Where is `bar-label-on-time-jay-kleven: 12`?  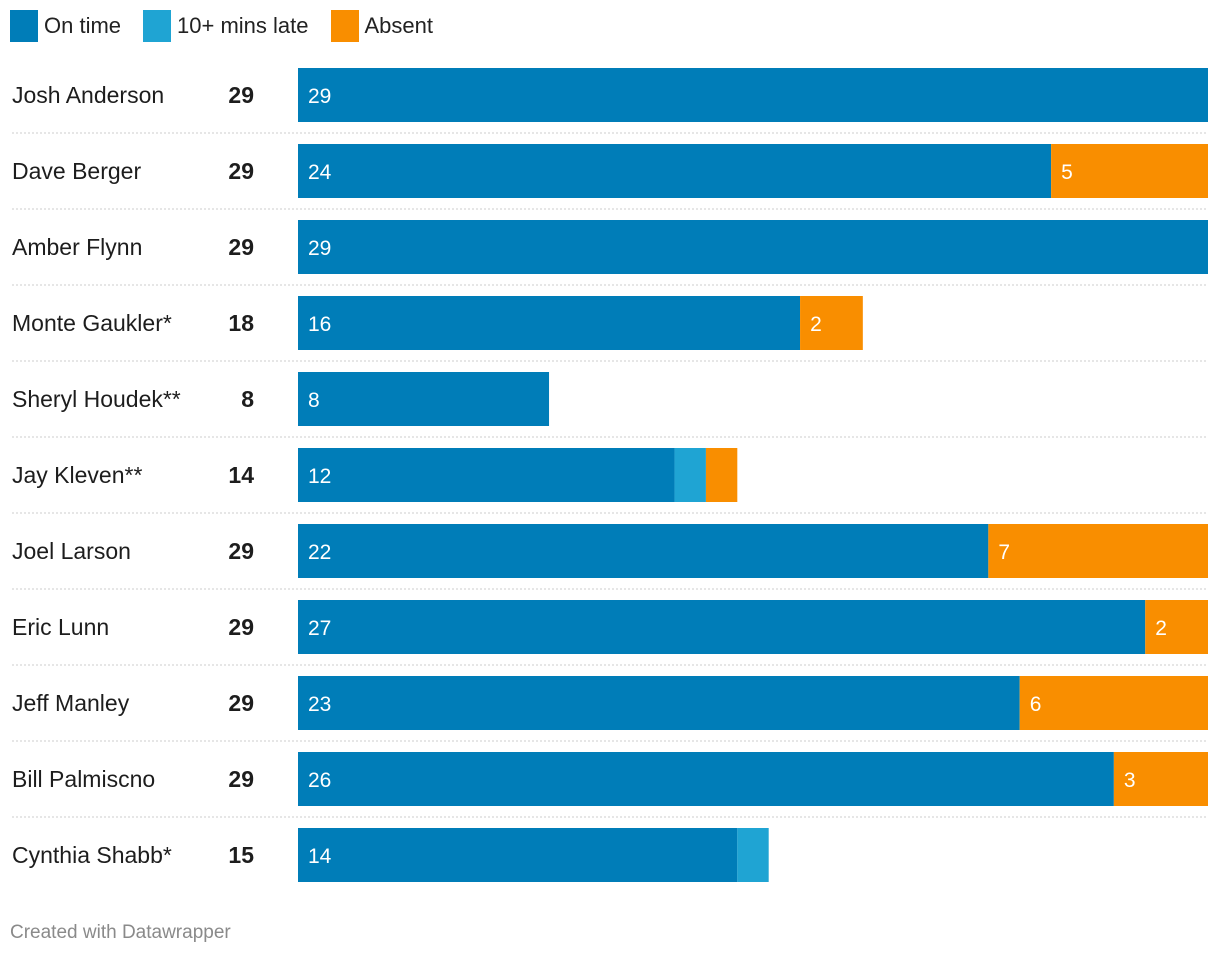 bar-label-on-time-jay-kleven: 12 is located at coordinates (319, 476).